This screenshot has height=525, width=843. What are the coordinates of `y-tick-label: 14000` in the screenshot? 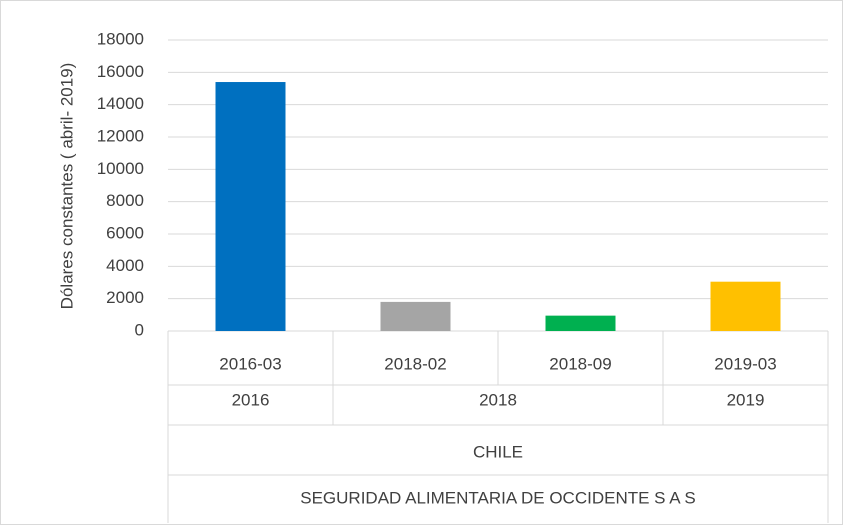 It's located at (120, 103).